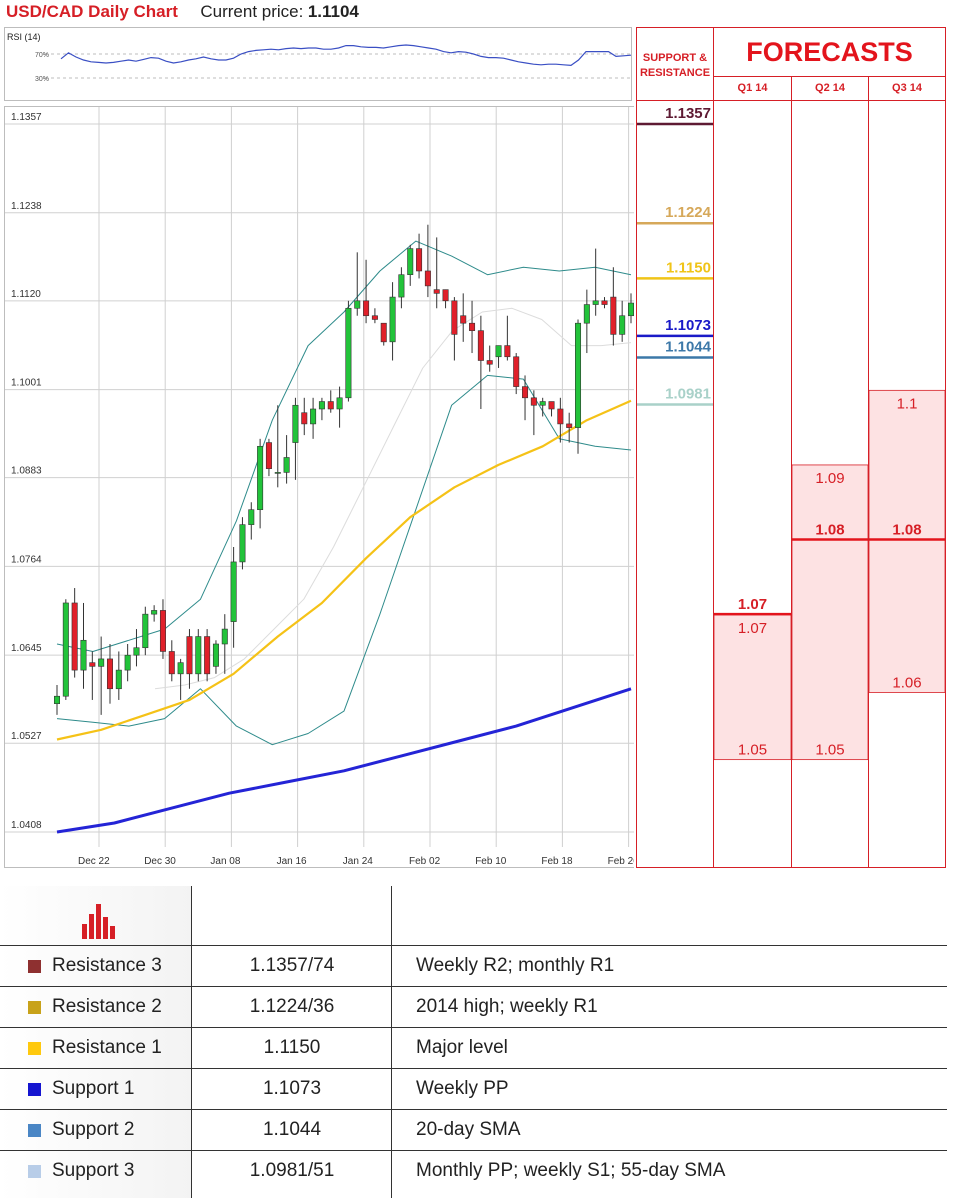 This screenshot has height=1198, width=953. I want to click on level-name: Resistance 2, so click(107, 1006).